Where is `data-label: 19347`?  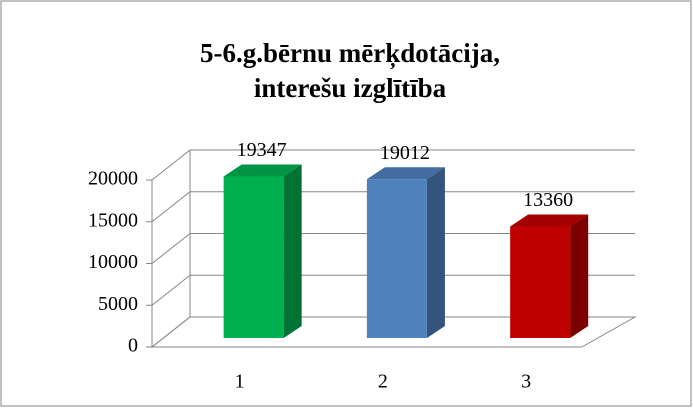
data-label: 19347 is located at coordinates (262, 150).